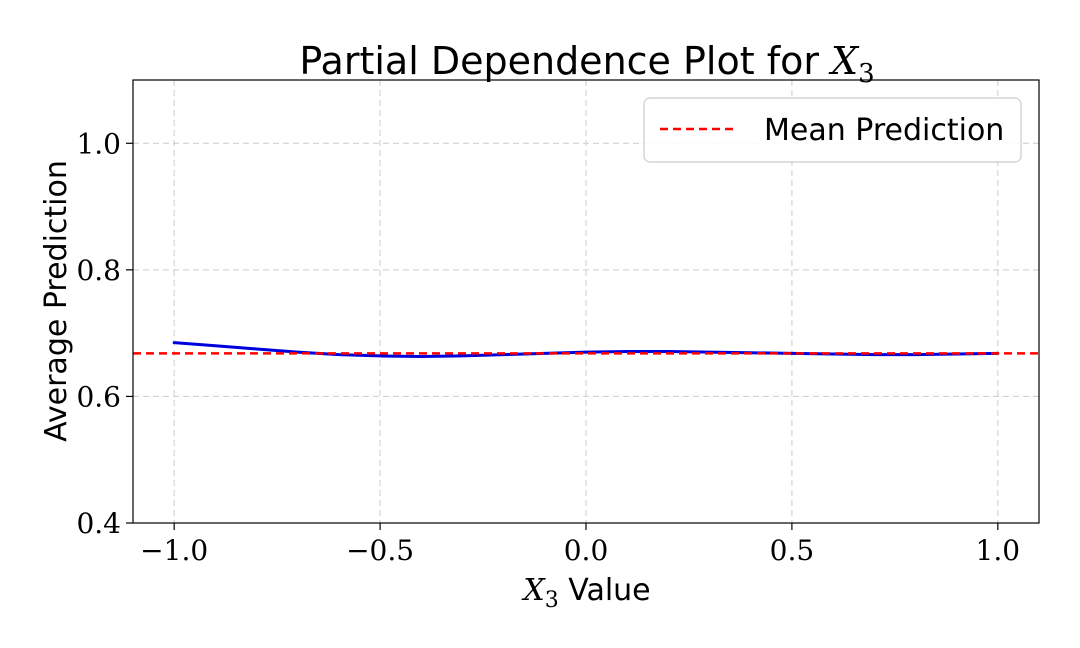 This screenshot has height=648, width=1080. What do you see at coordinates (585, 593) in the screenshot?
I see `x-axis-label: X3 Value` at bounding box center [585, 593].